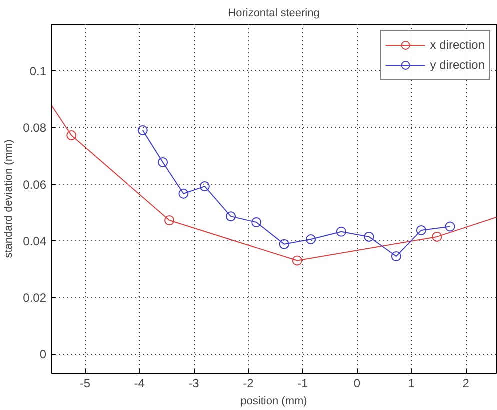 The image size is (497, 410). What do you see at coordinates (140, 383) in the screenshot?
I see `x-tick-label: -4` at bounding box center [140, 383].